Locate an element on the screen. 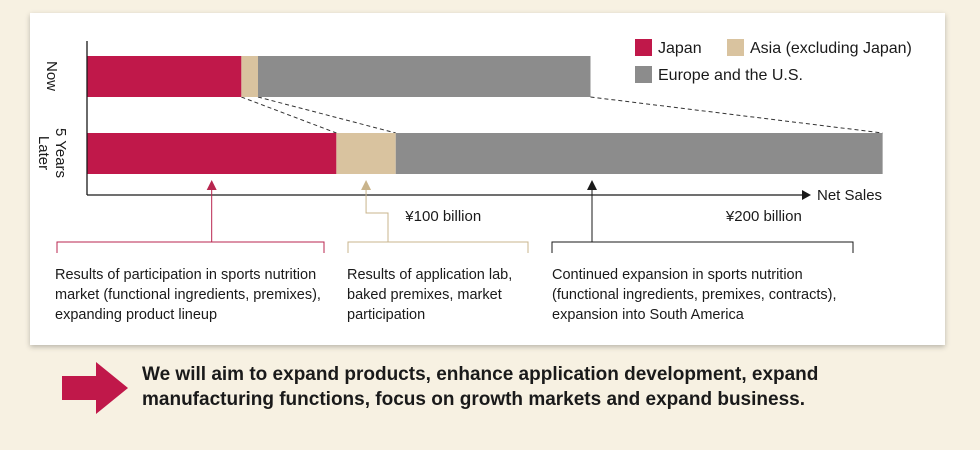 This screenshot has height=450, width=980. bracket-asia is located at coordinates (438, 247).